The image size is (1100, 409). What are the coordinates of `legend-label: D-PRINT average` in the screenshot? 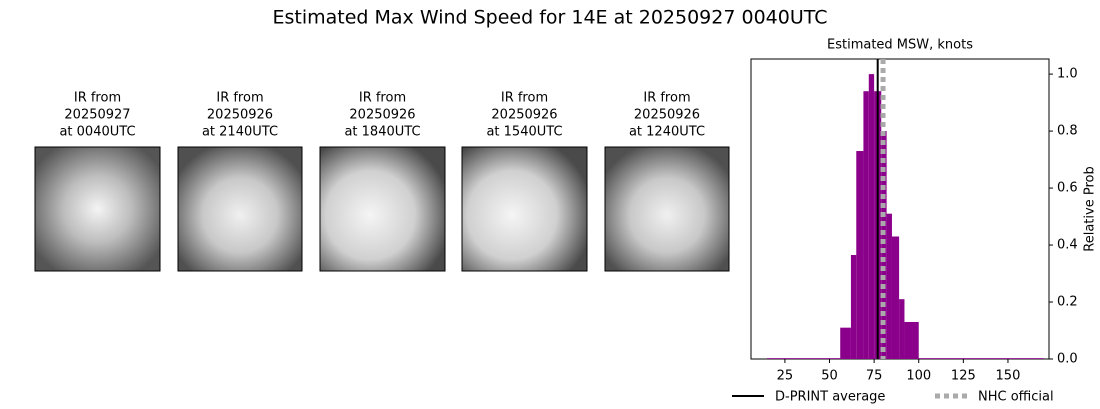 It's located at (830, 397).